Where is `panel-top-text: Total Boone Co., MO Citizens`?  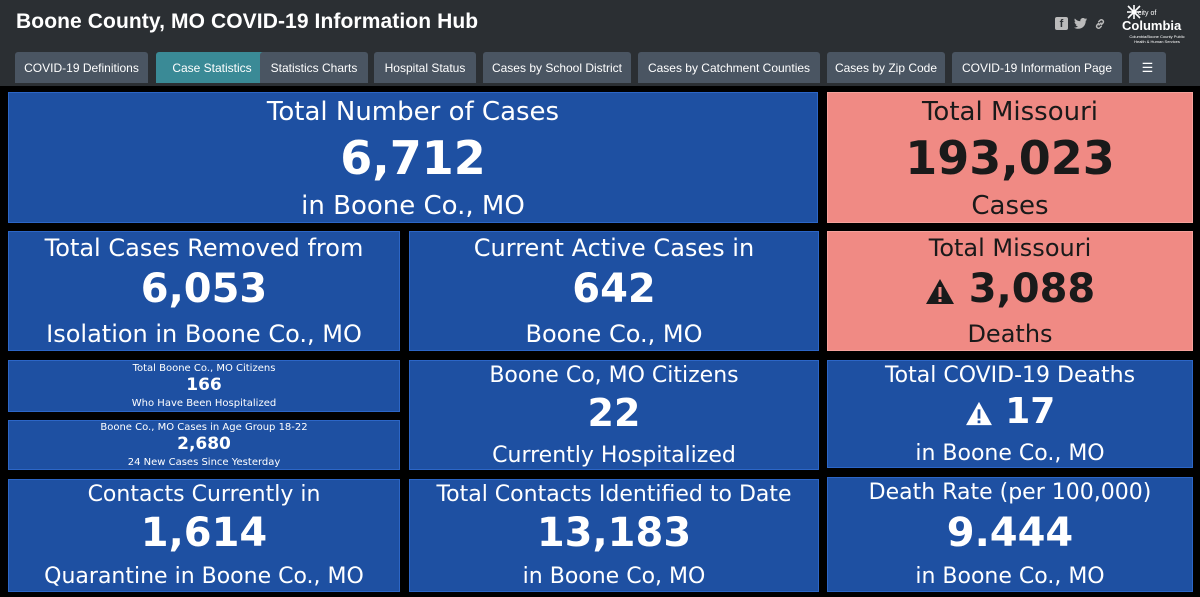
panel-top-text: Total Boone Co., MO Citizens is located at coordinates (204, 368).